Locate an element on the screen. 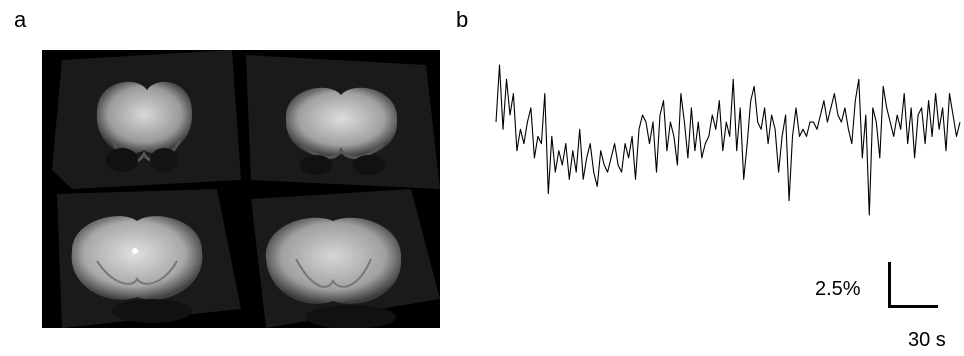  panel-label-a: a is located at coordinates (20, 19).